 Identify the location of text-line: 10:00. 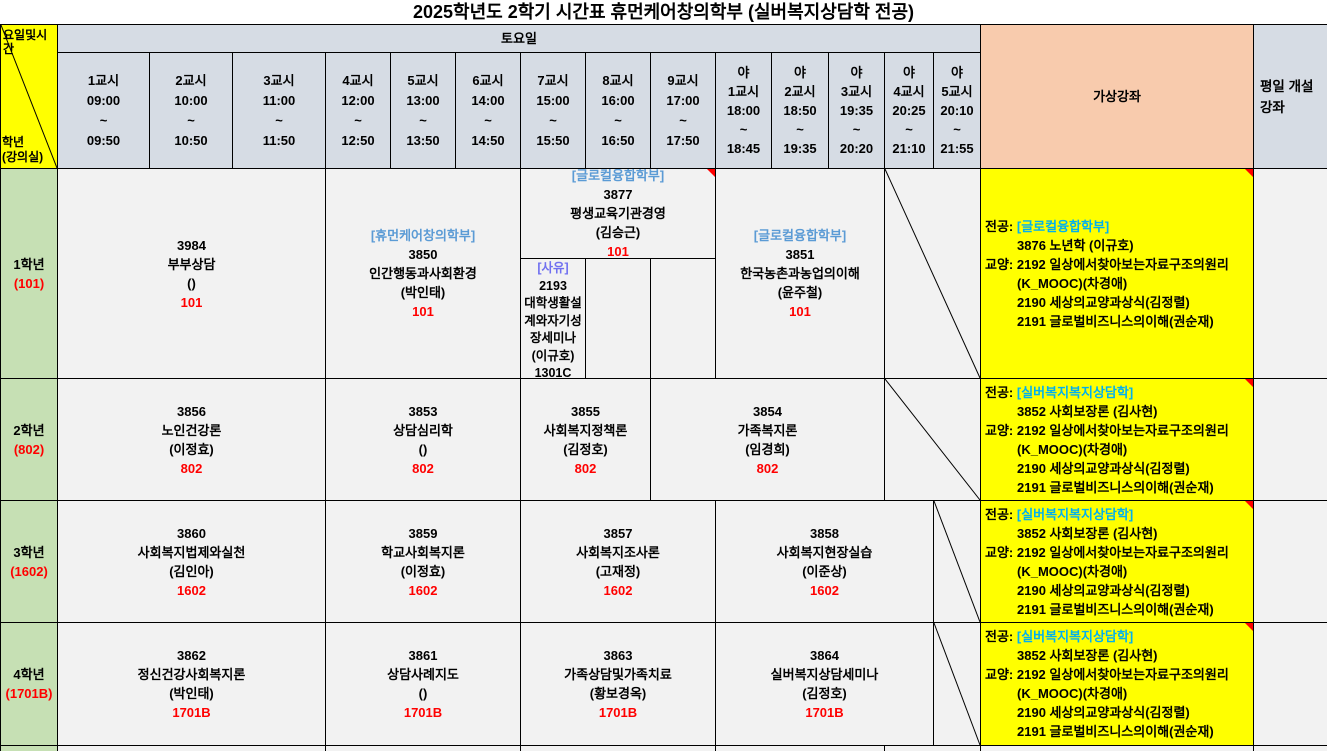
(191, 100).